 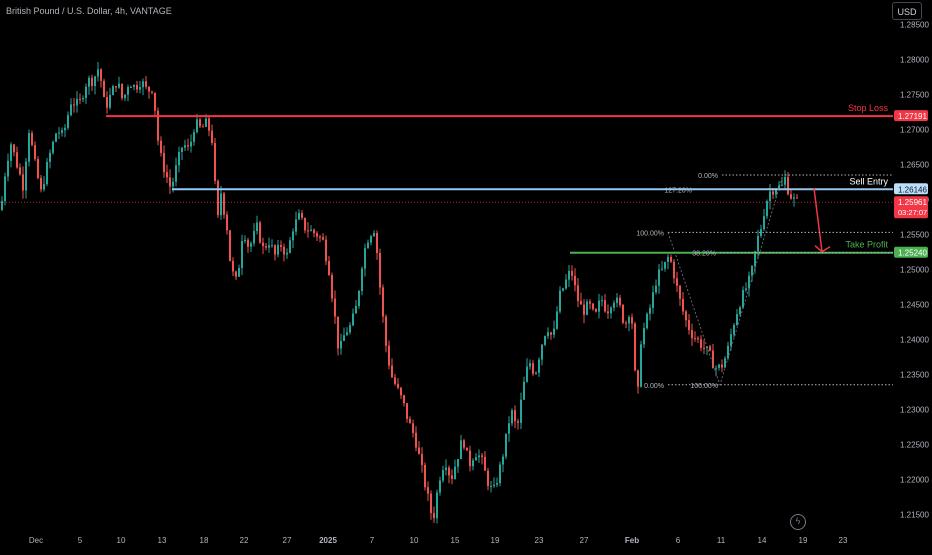 I want to click on take-profit-price: 1.25240, so click(x=912, y=253).